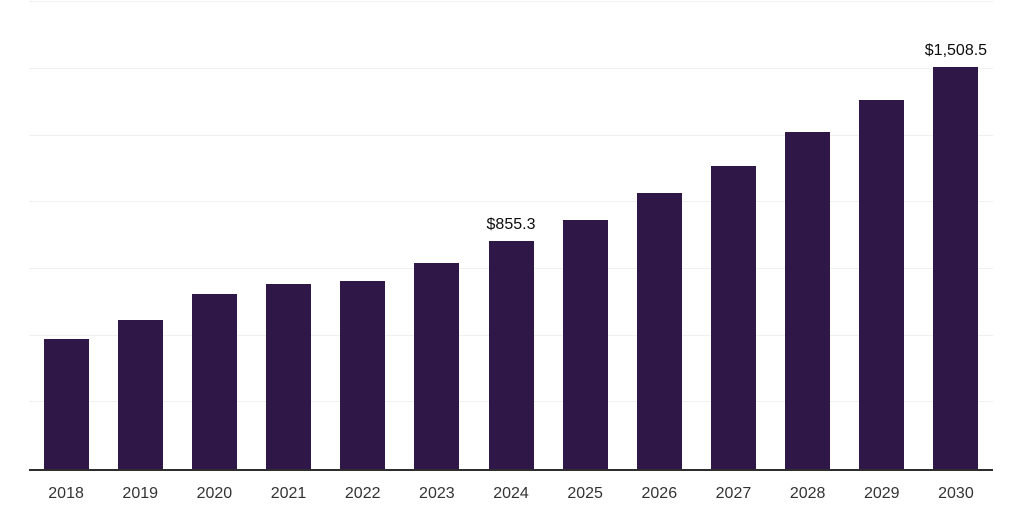 This screenshot has width=1024, height=512. What do you see at coordinates (66, 493) in the screenshot?
I see `x-tick-2018: 2018` at bounding box center [66, 493].